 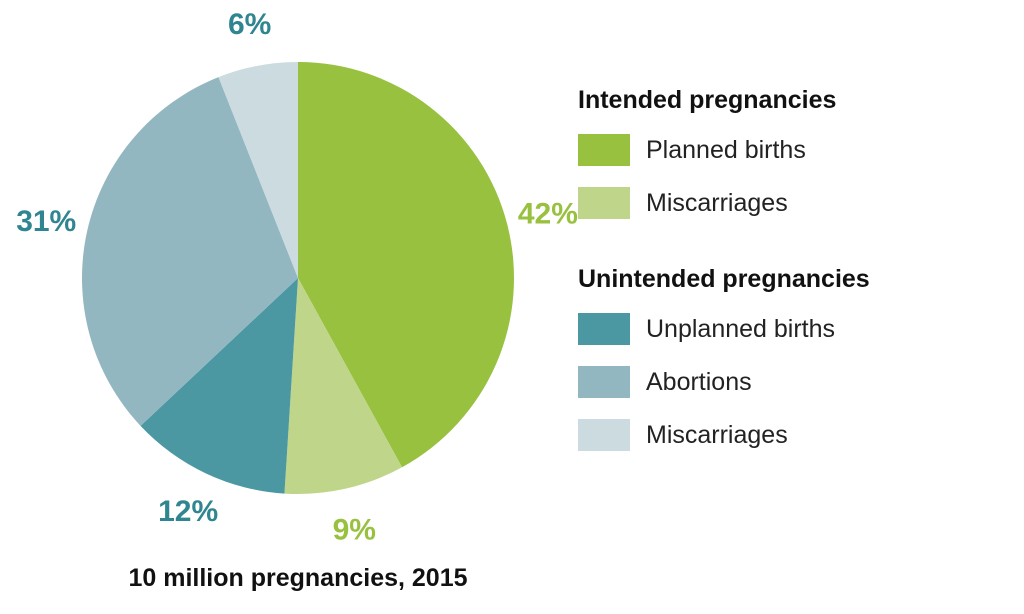 What do you see at coordinates (354, 529) in the screenshot?
I see `pie-slice-intended-miscarriages-percent-label: 9%` at bounding box center [354, 529].